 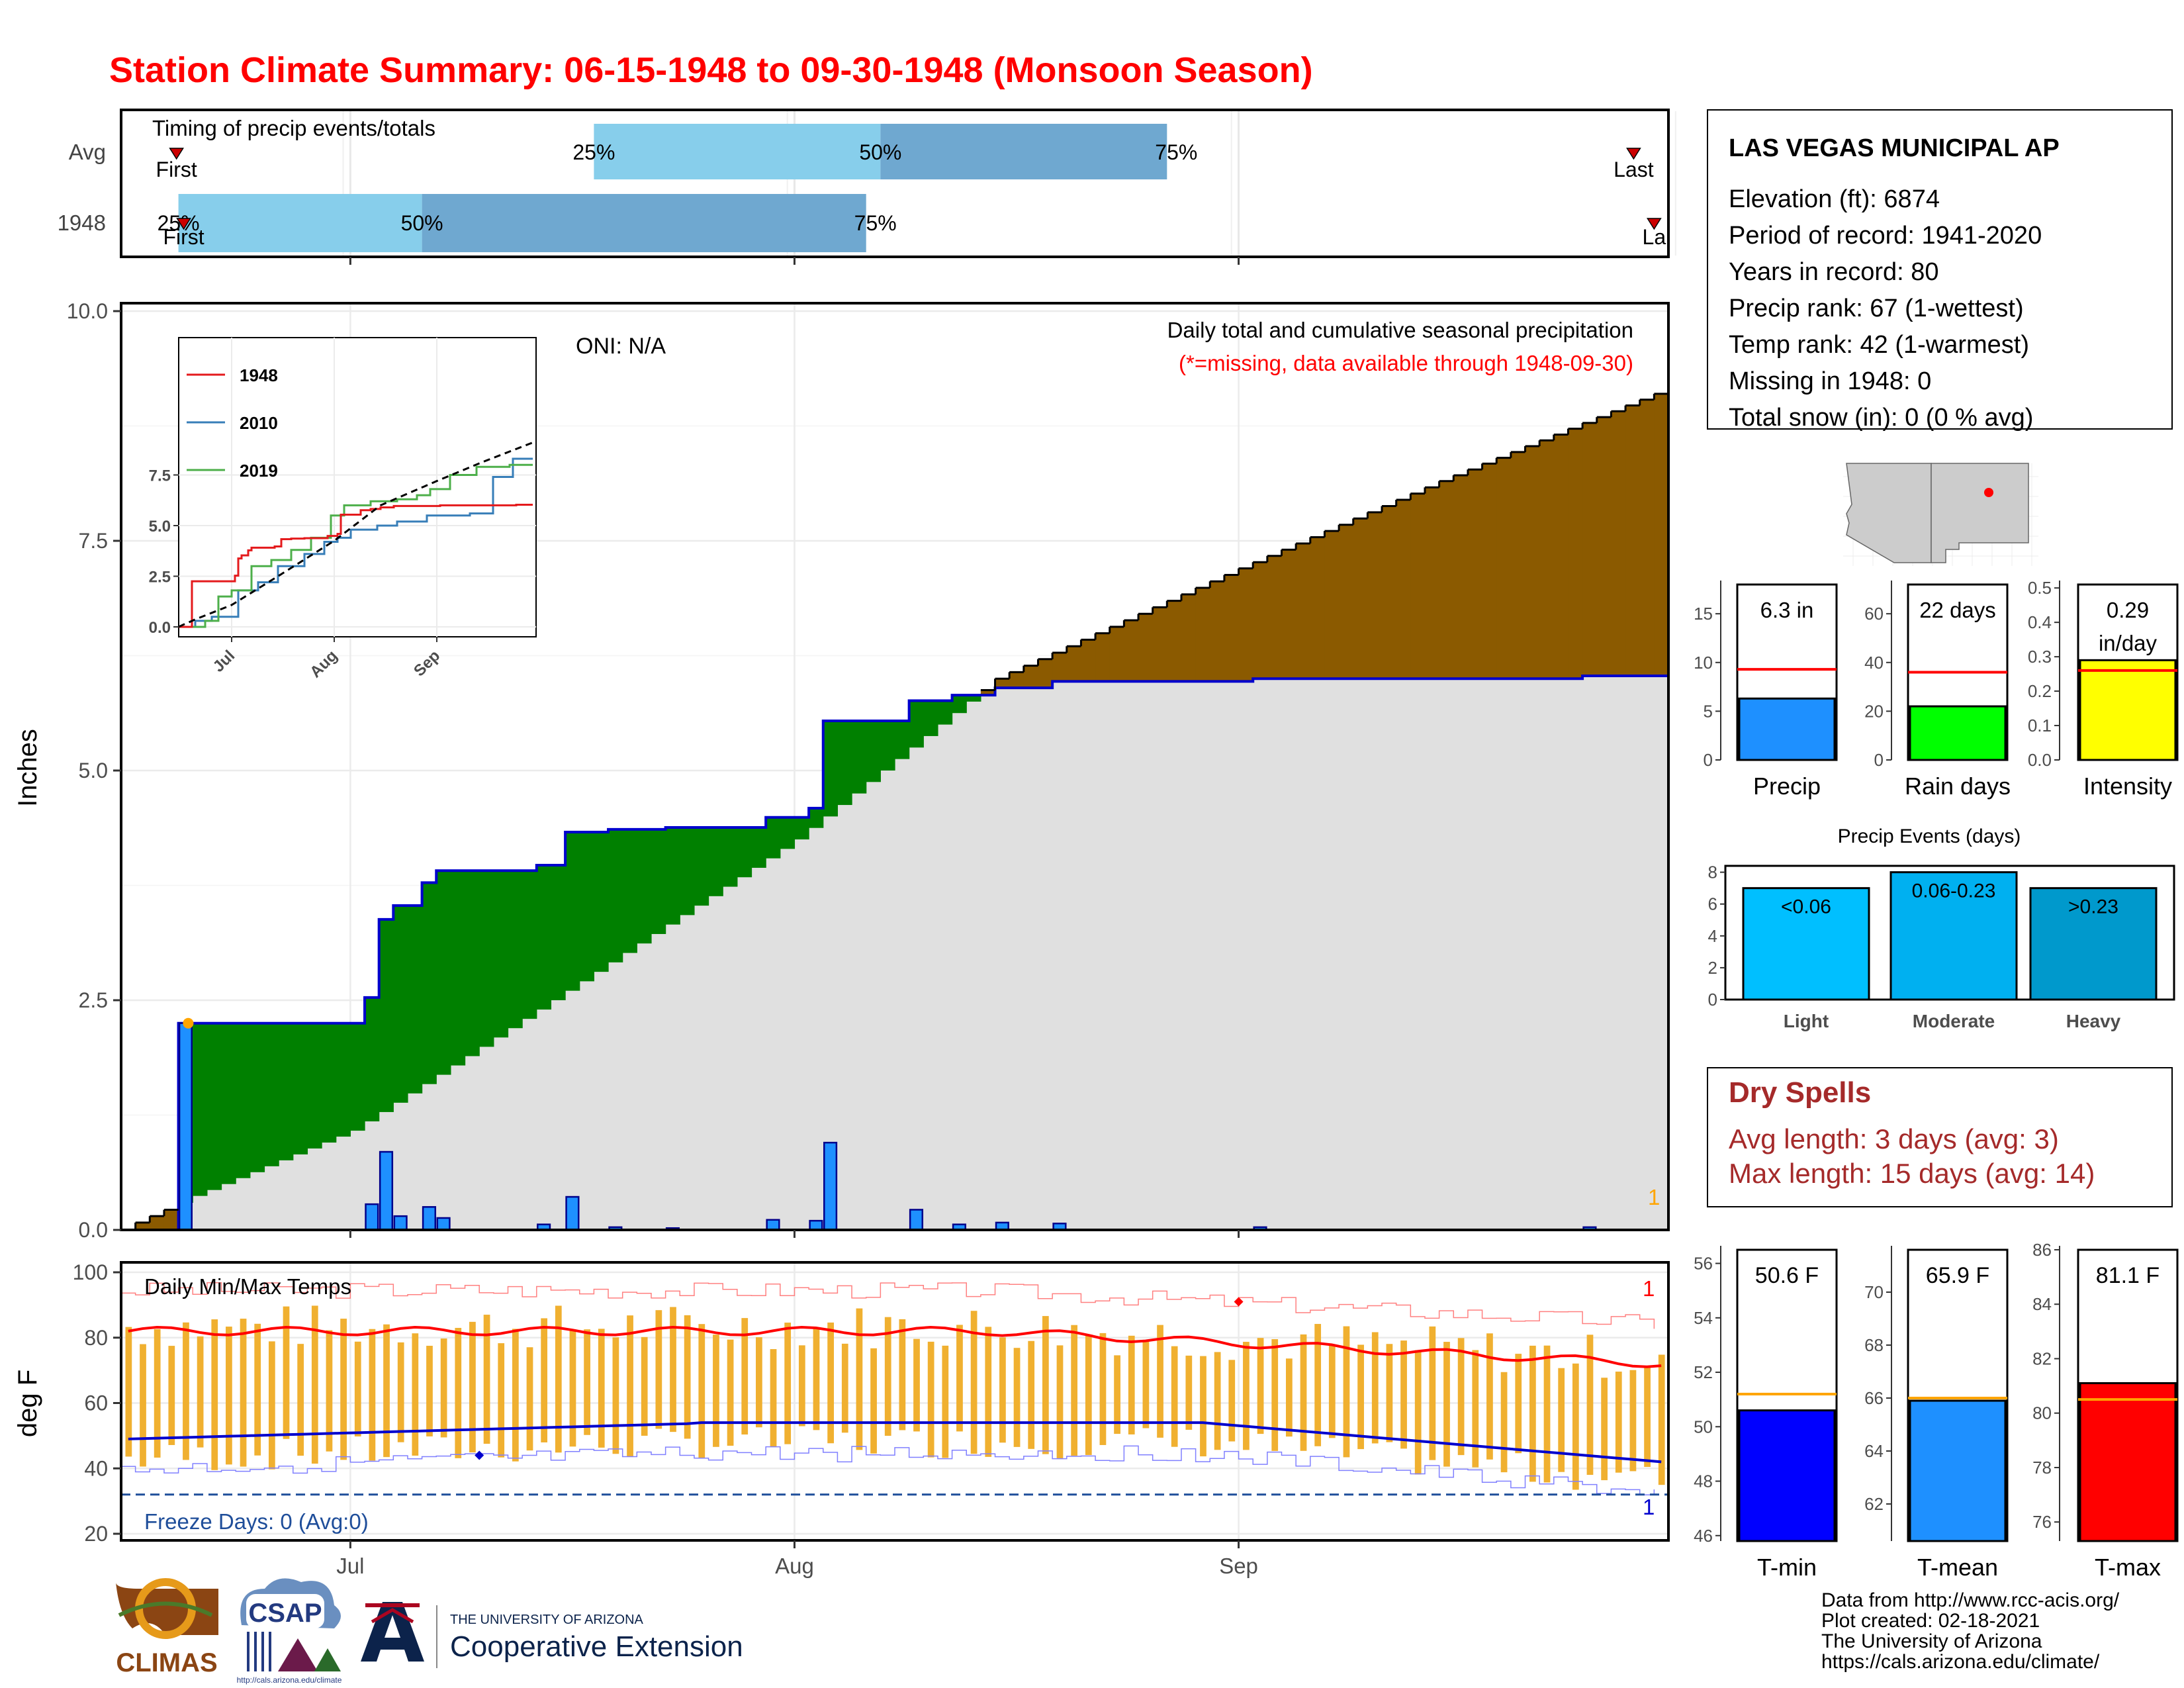 What do you see at coordinates (1703, 1264) in the screenshot?
I see `temp-summary-t-min-tick-label: 56` at bounding box center [1703, 1264].